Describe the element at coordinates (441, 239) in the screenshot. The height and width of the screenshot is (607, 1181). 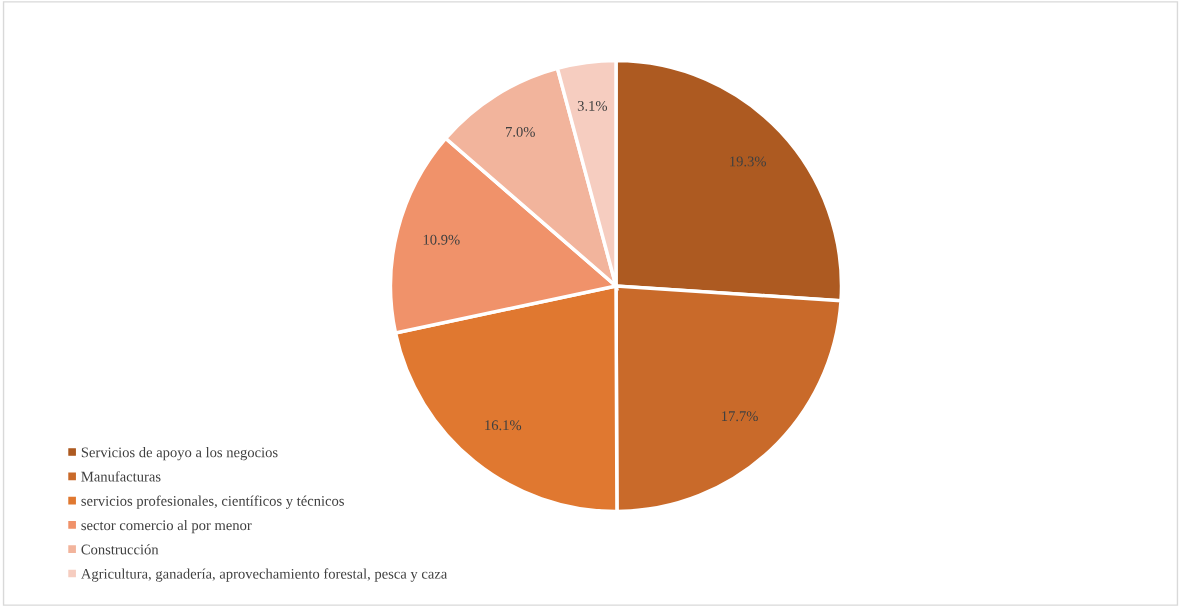
I see `data-label: 10.9%` at that location.